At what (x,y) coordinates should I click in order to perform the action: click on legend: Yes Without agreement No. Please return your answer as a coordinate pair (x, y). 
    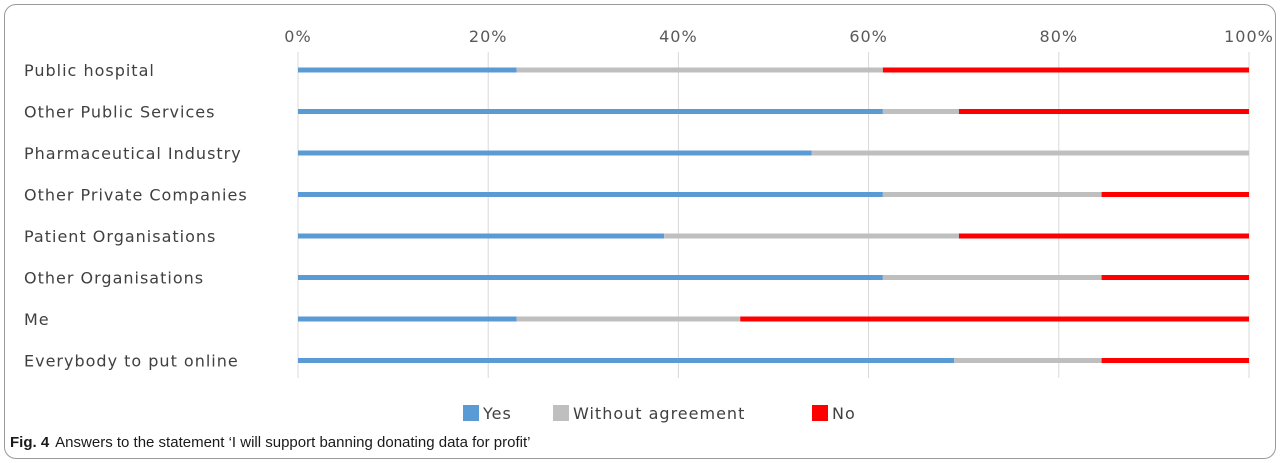
    Looking at the image, I should click on (659, 413).